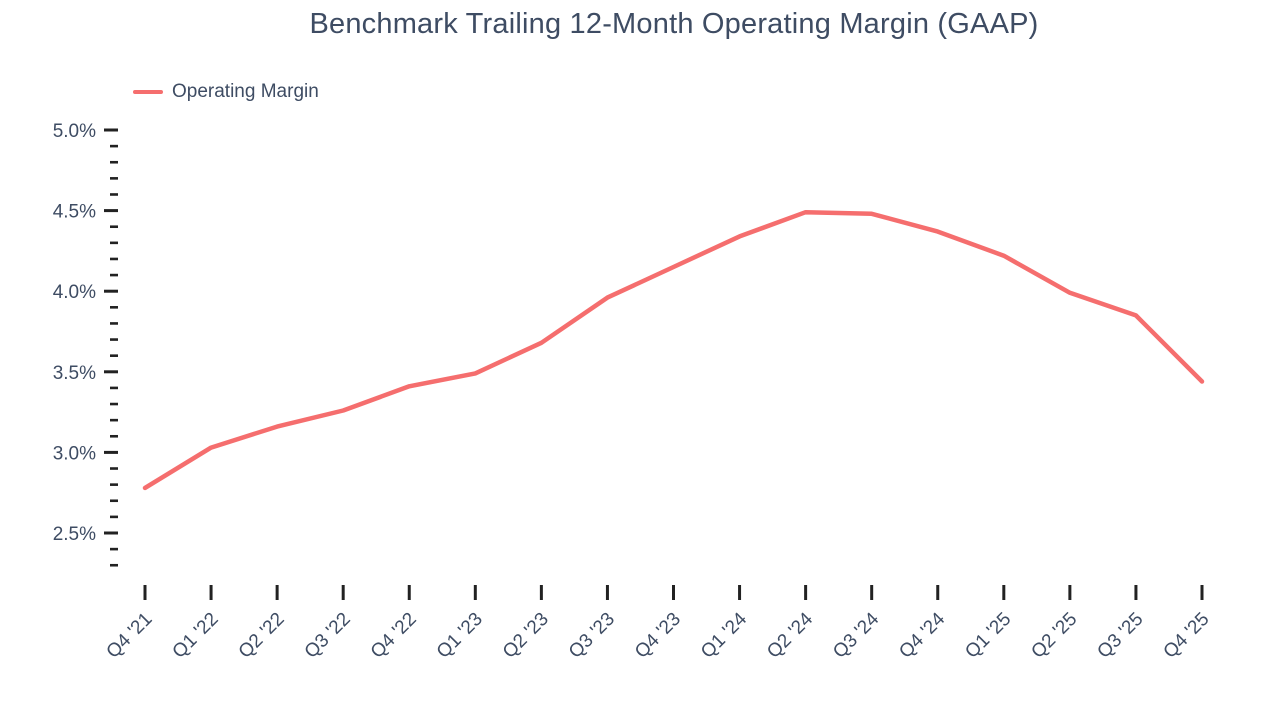 Image resolution: width=1280 pixels, height=720 pixels. Describe the element at coordinates (74, 292) in the screenshot. I see `y-axis-tick-label: 4.0%` at that location.